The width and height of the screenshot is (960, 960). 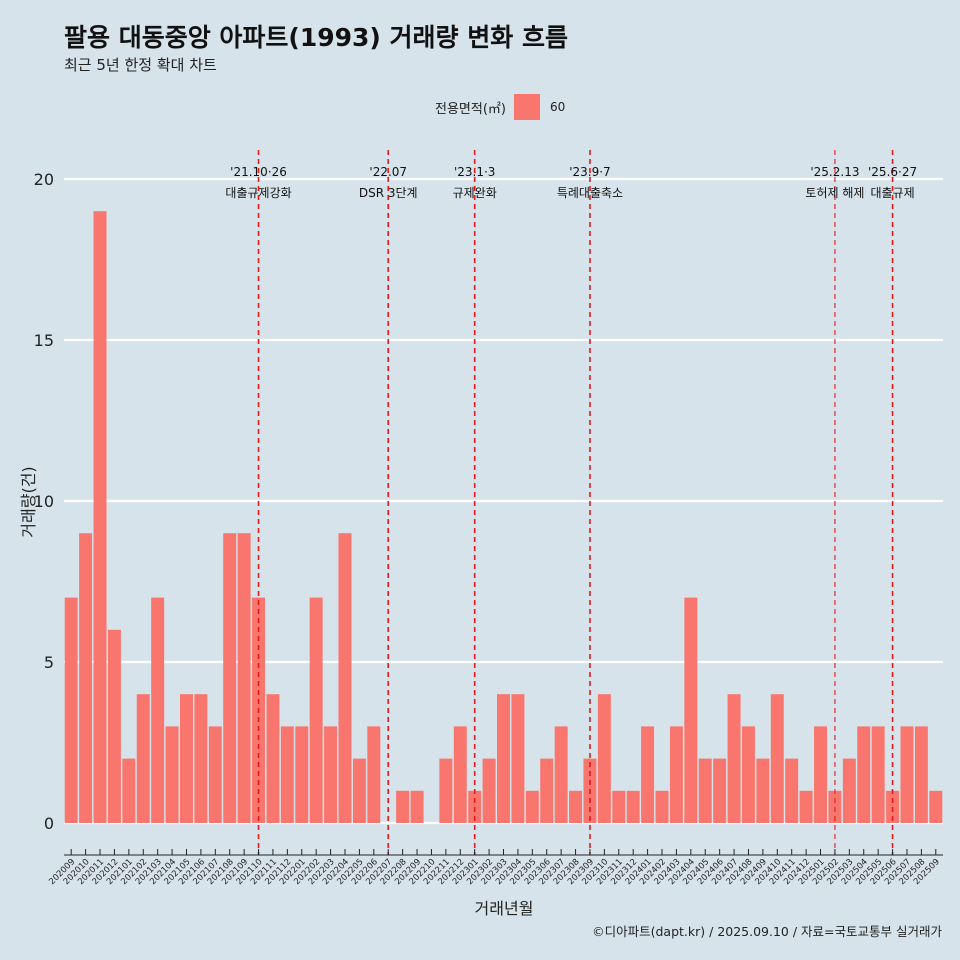 What do you see at coordinates (892, 172) in the screenshot?
I see `event-date-label: '25.6·27` at bounding box center [892, 172].